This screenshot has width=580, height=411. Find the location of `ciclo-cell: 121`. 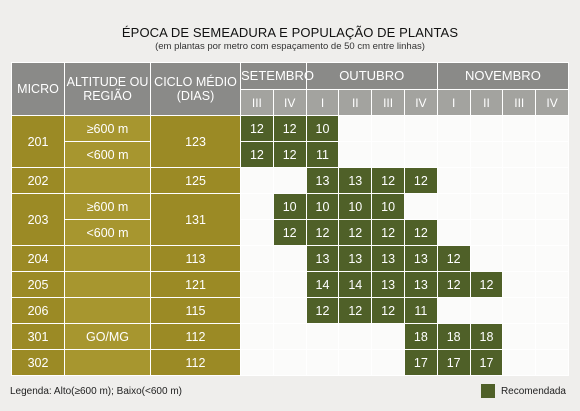

ciclo-cell: 121 is located at coordinates (195, 284).